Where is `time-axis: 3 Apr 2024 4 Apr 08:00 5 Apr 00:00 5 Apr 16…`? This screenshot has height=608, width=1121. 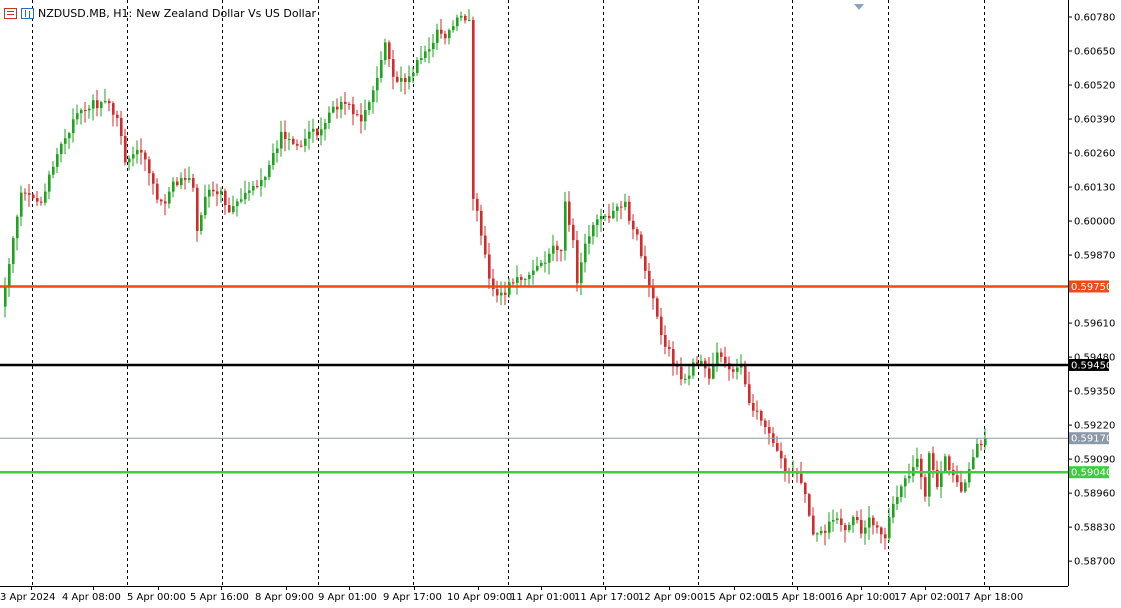
time-axis: 3 Apr 2024 4 Apr 08:00 5 Apr 00:00 5 Apr 16… is located at coordinates (534, 594).